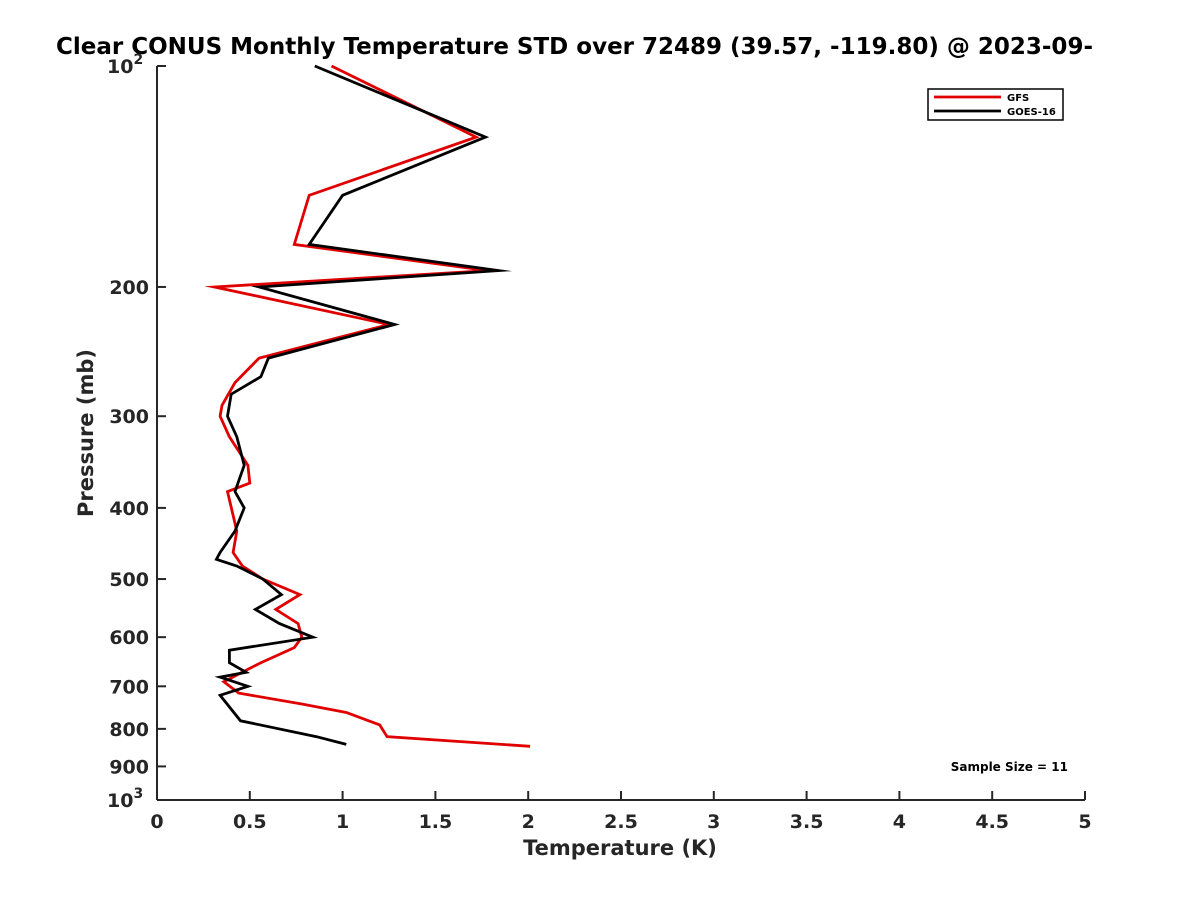 This screenshot has height=900, width=1200. What do you see at coordinates (86, 433) in the screenshot?
I see `y-axis-title: Pressure (mb)` at bounding box center [86, 433].